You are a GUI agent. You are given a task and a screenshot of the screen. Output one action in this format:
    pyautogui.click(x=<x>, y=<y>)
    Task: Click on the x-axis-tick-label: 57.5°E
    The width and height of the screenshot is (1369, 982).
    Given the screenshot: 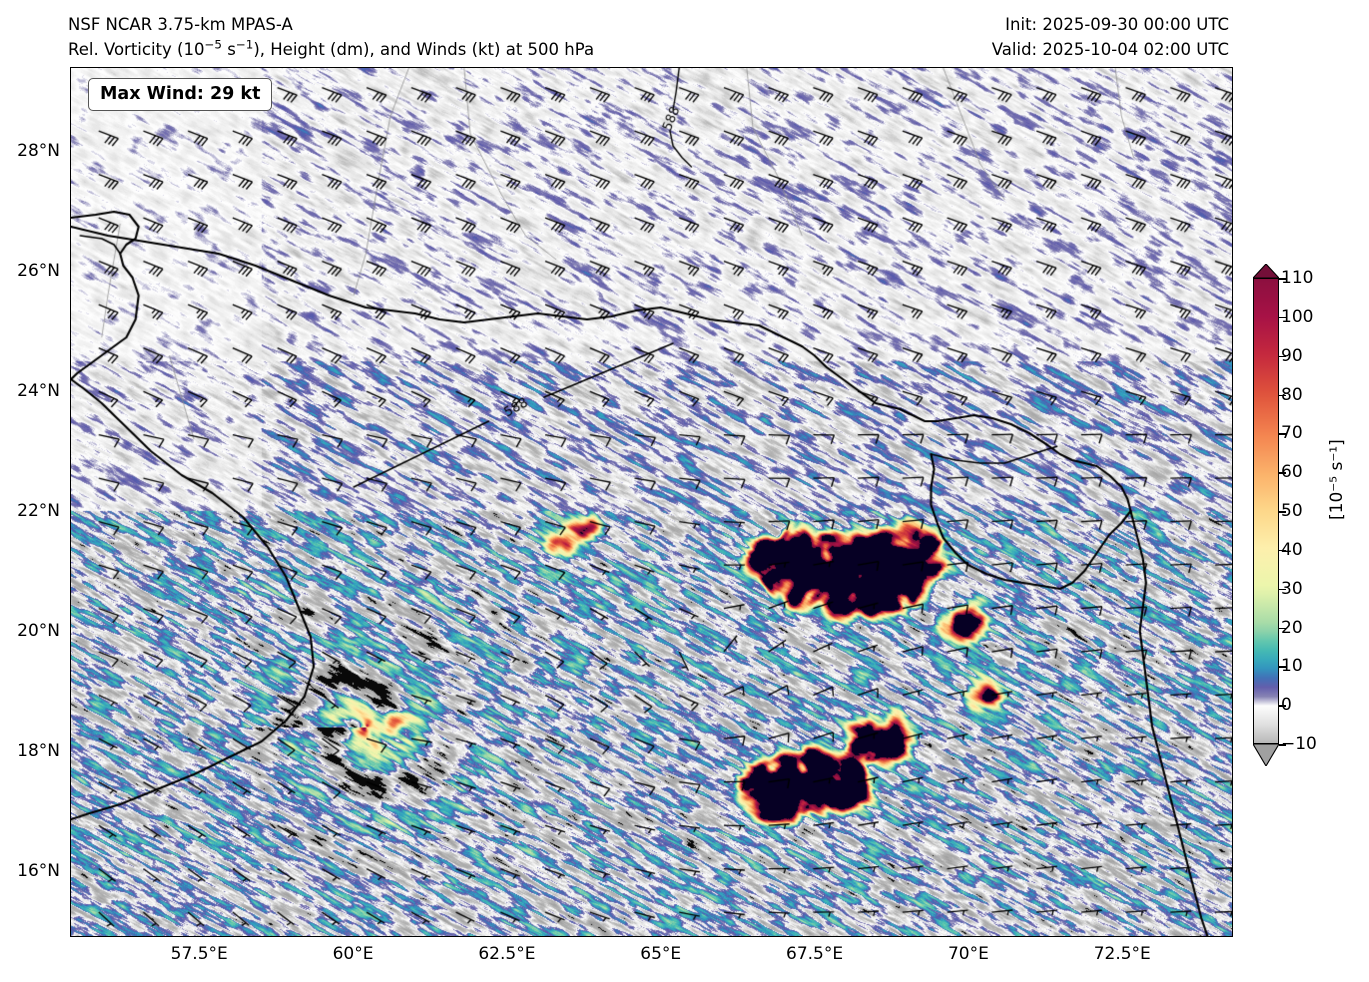 What is the action you would take?
    pyautogui.click(x=199, y=954)
    